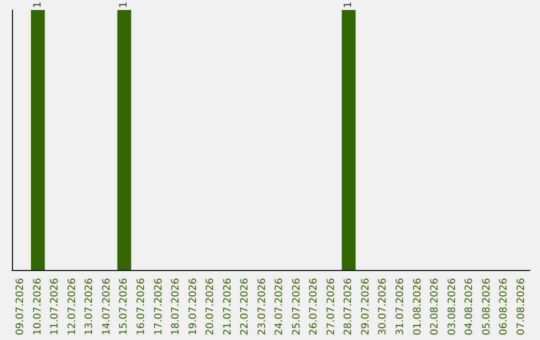  What do you see at coordinates (348, 307) in the screenshot?
I see `x-tick-label: 28.07.2026` at bounding box center [348, 307].